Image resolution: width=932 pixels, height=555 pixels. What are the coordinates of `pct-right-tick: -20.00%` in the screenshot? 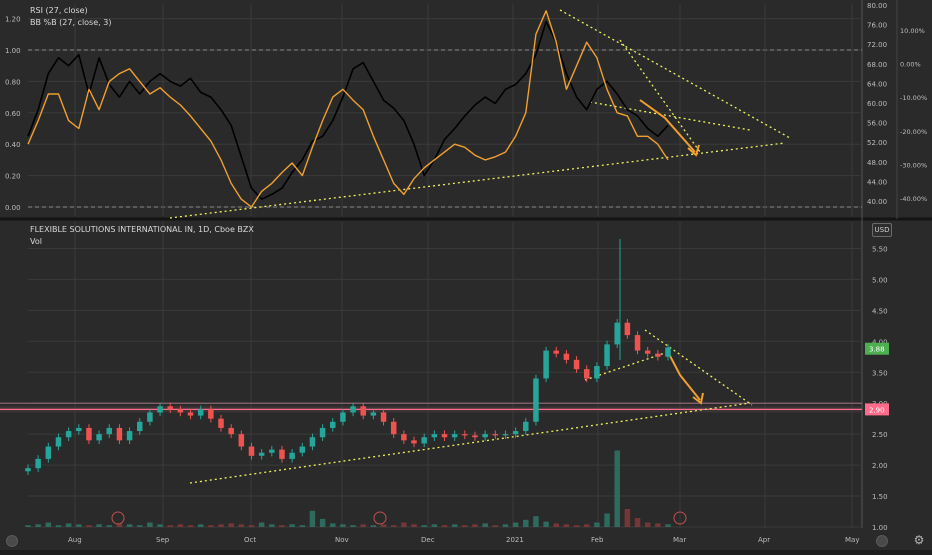 It's located at (913, 132).